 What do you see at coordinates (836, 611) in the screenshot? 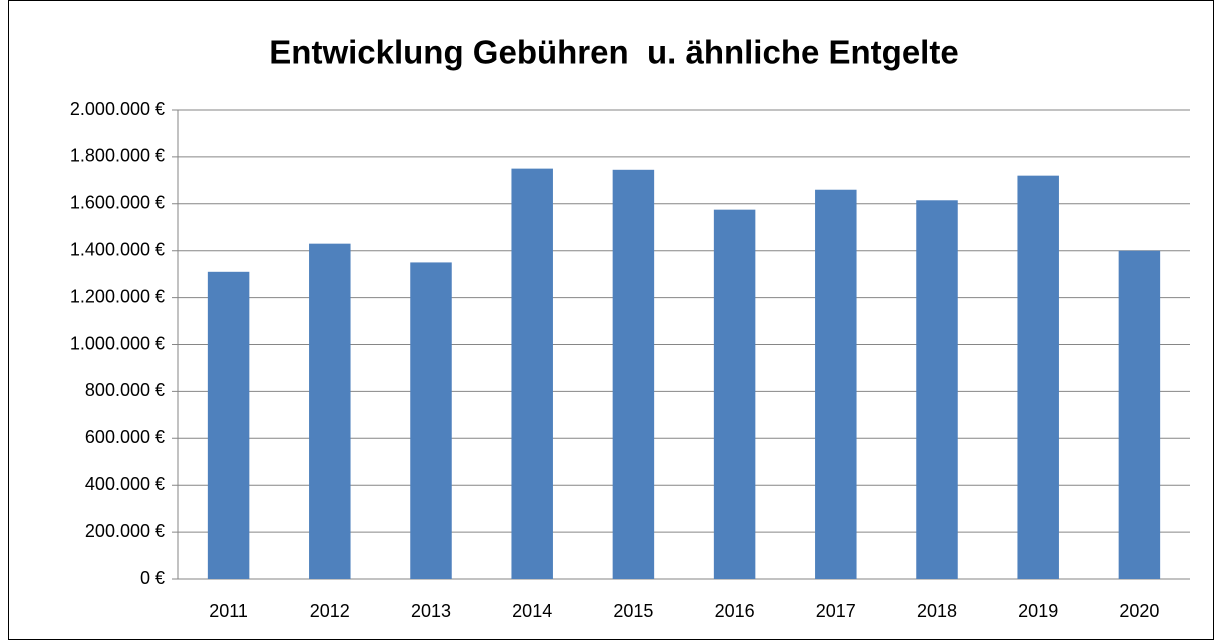
I see `x-tick-label: 2017` at bounding box center [836, 611].